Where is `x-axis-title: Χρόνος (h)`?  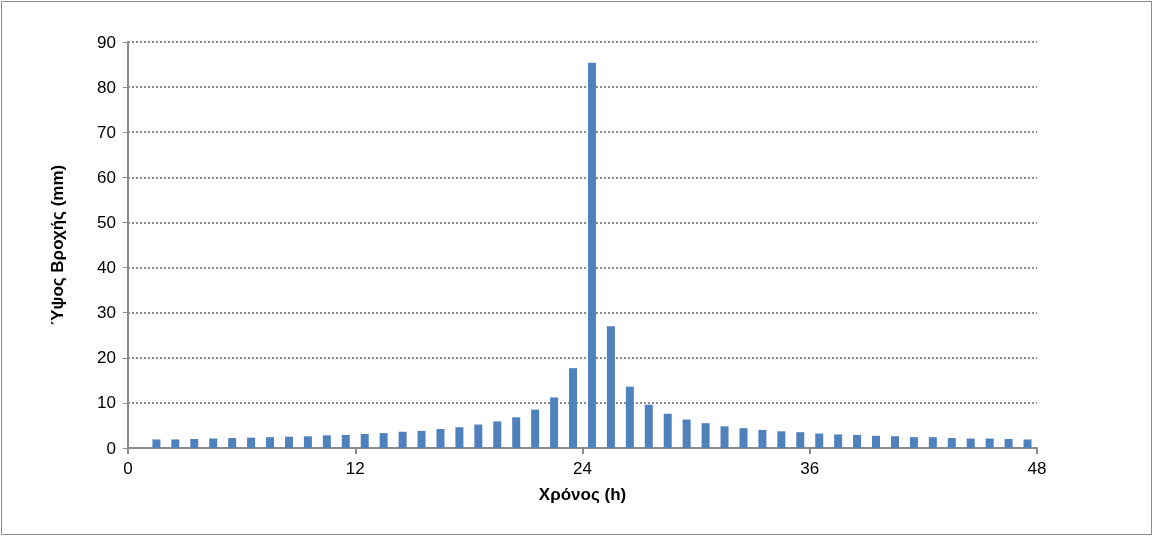
x-axis-title: Χρόνος (h) is located at coordinates (582, 494).